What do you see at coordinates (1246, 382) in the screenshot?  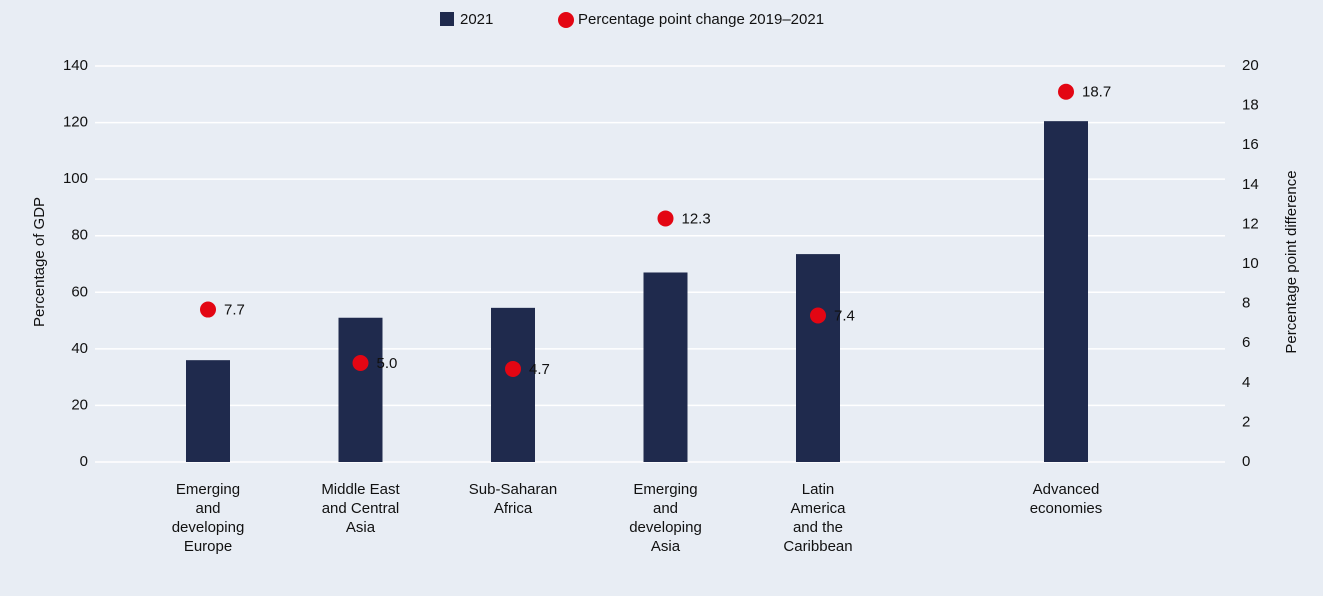 I see `y2-tick-label: 4` at bounding box center [1246, 382].